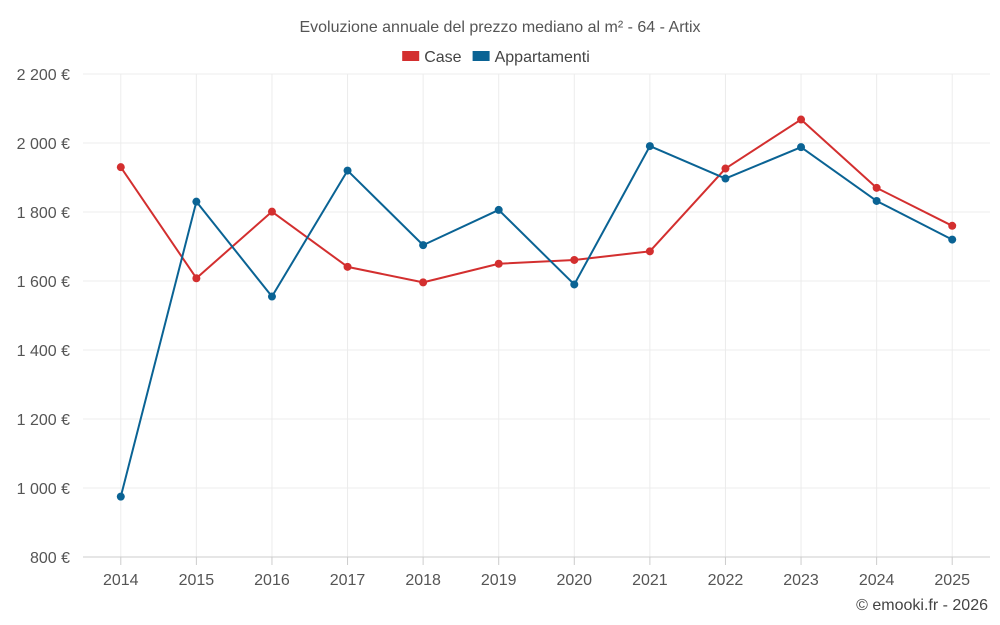  What do you see at coordinates (197, 580) in the screenshot?
I see `x-tick-label: 2015` at bounding box center [197, 580].